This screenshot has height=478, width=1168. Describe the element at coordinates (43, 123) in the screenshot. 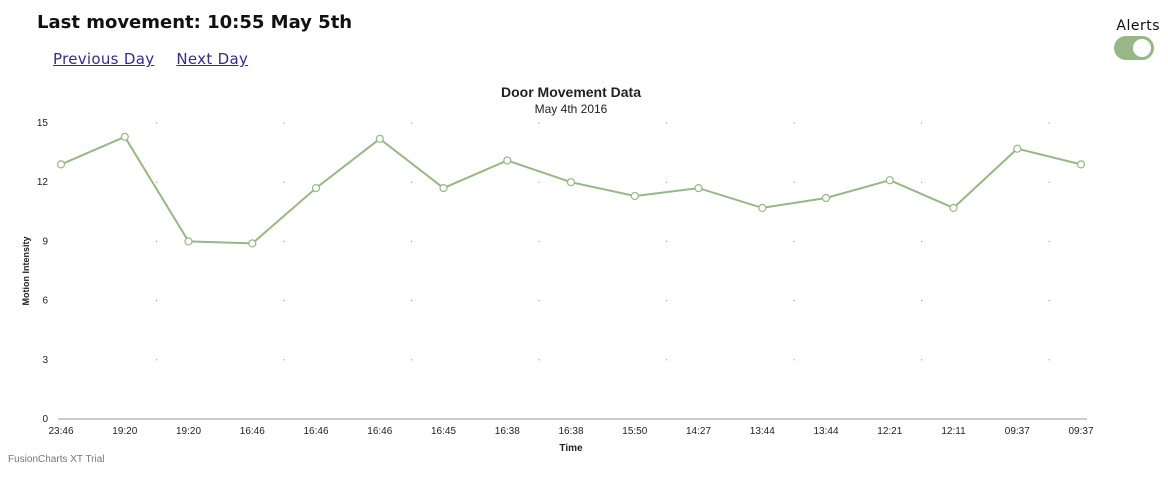

I see `y-tick-label: 15` at that location.